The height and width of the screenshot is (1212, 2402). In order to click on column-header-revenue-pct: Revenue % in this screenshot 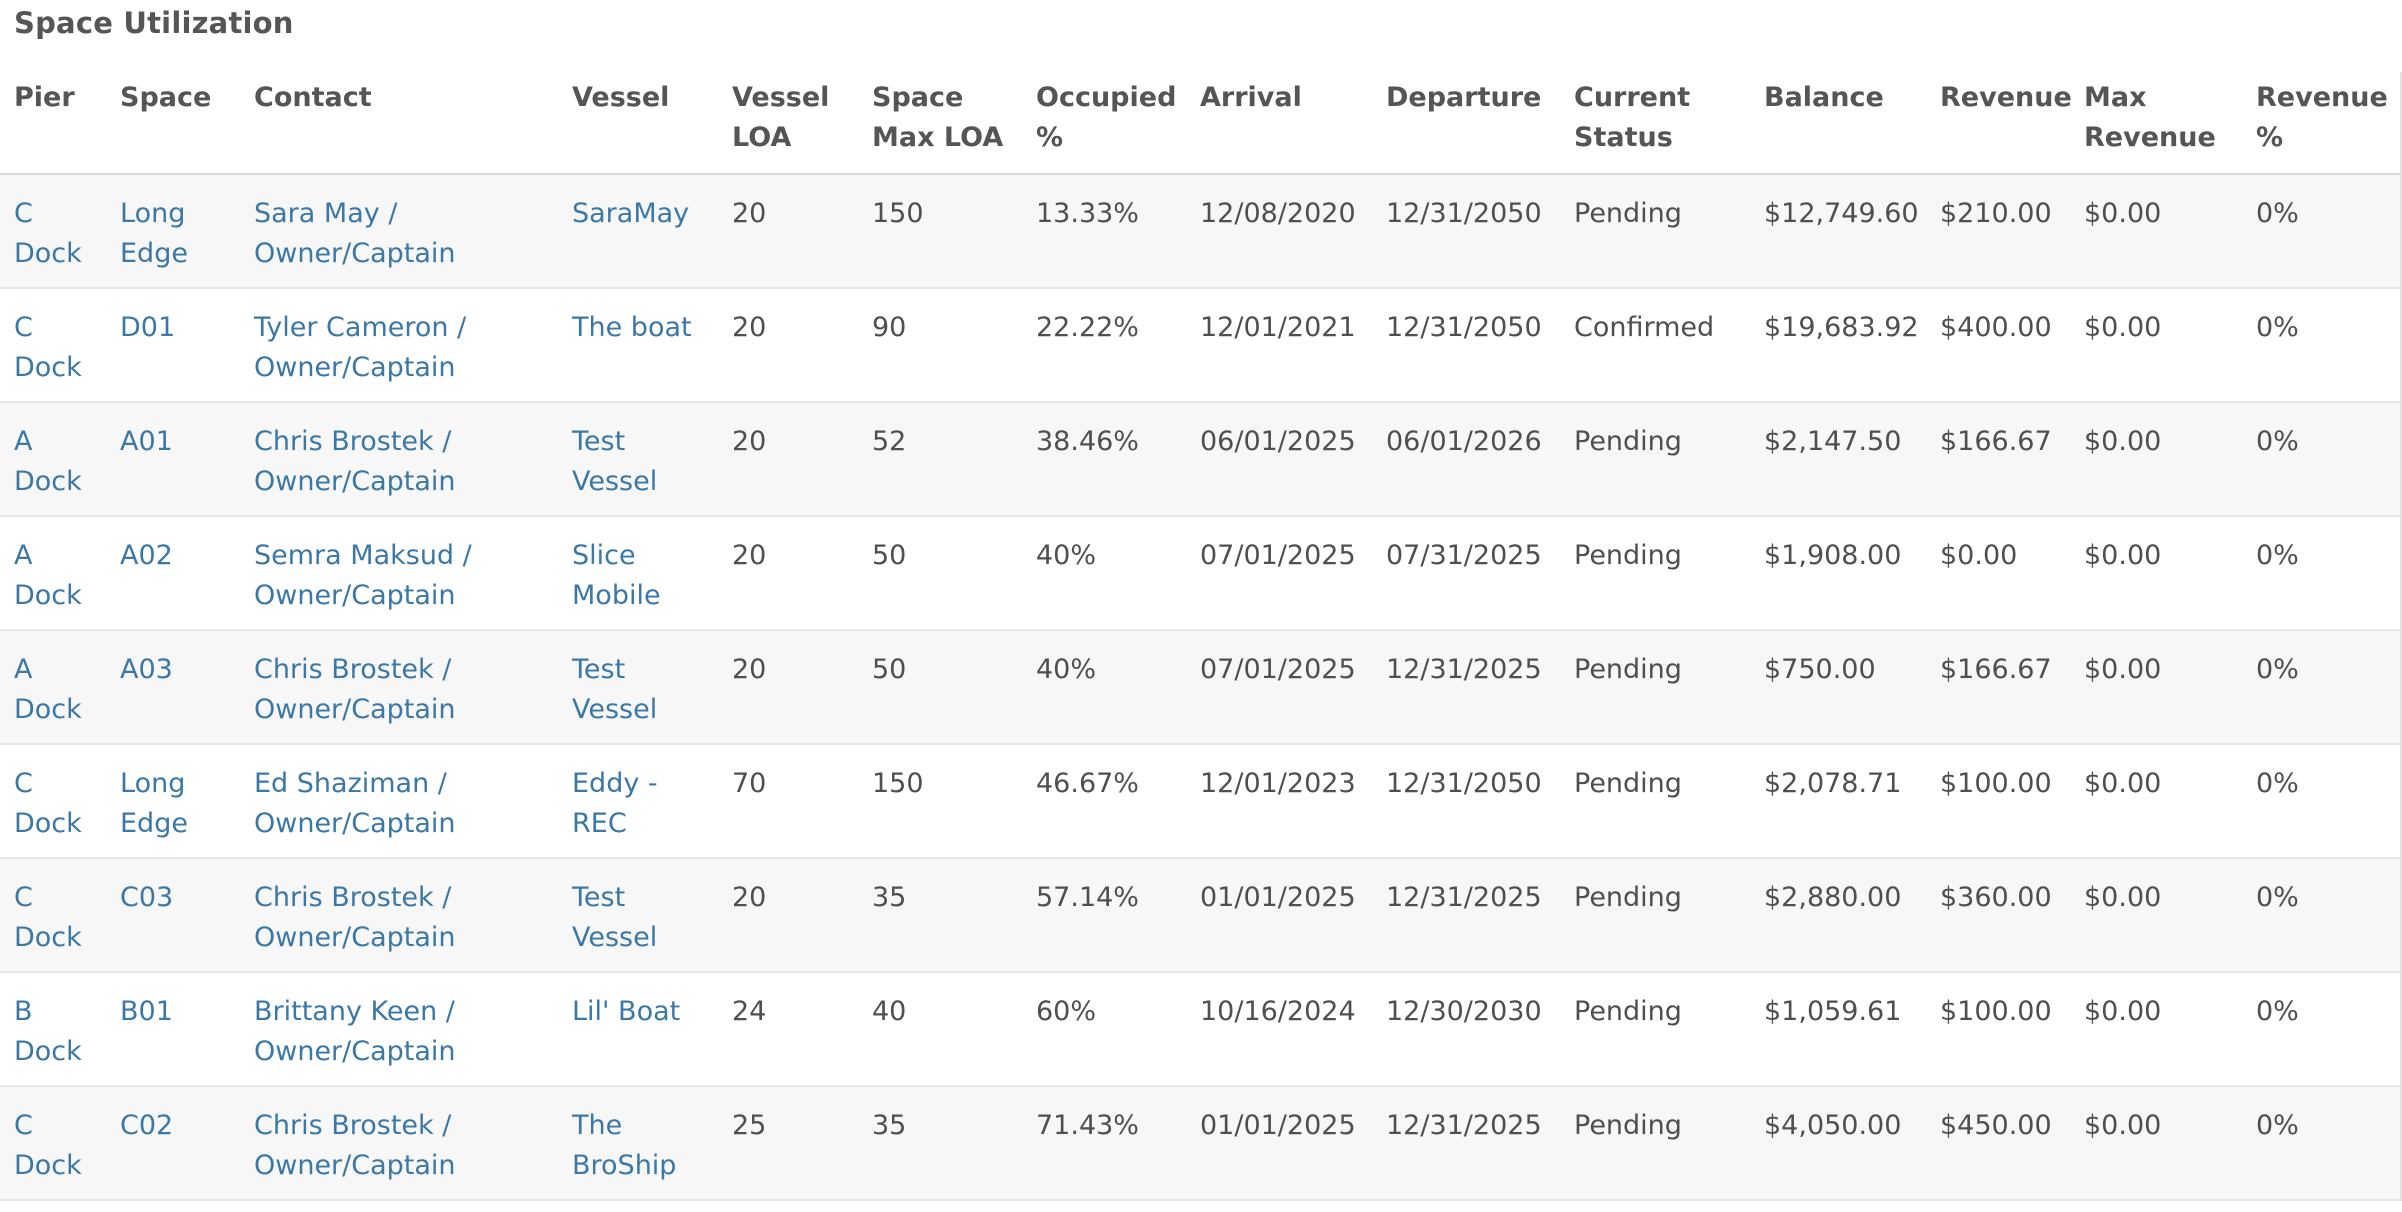, I will do `click(2321, 123)`.